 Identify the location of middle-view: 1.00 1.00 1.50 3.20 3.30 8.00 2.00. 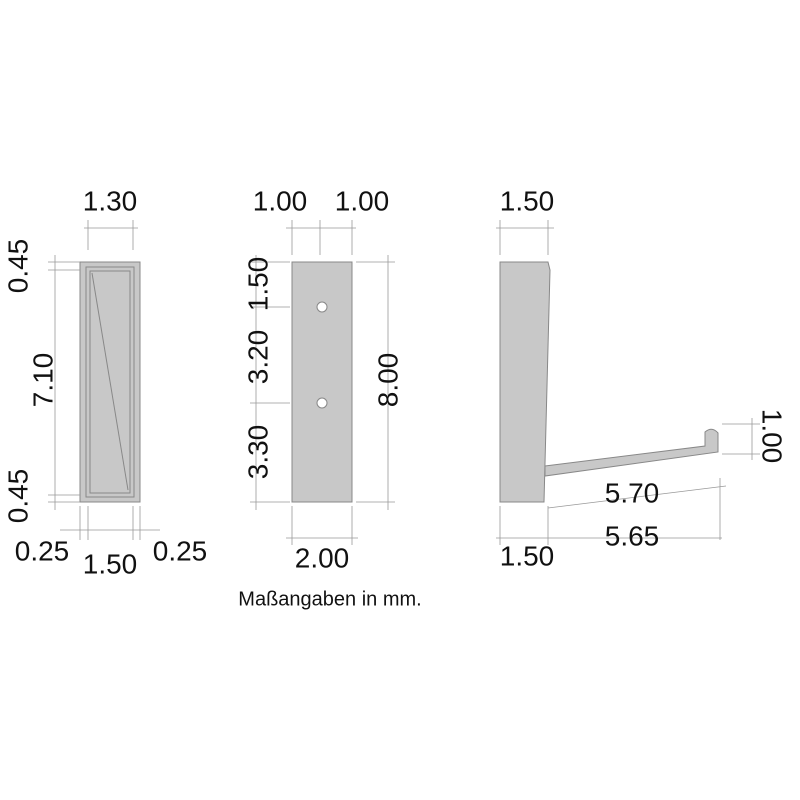
(322, 379).